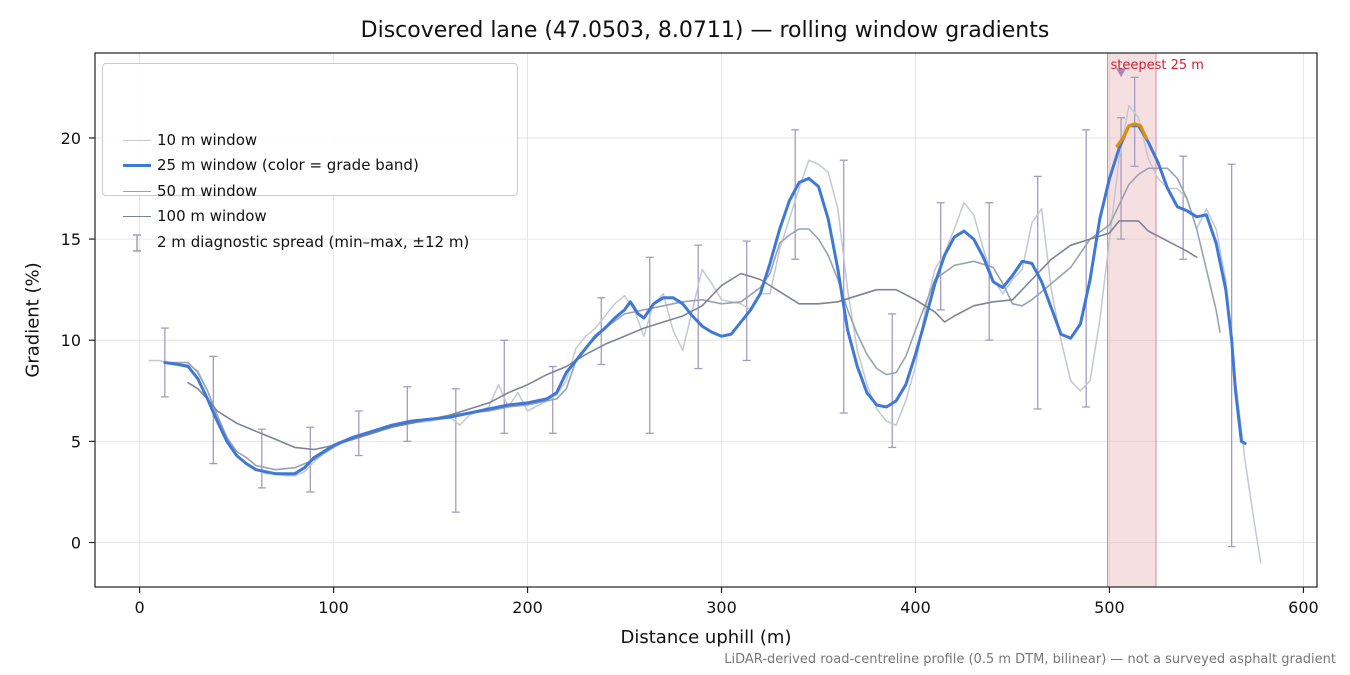  Describe the element at coordinates (33, 320) in the screenshot. I see `y-axis-label: Gradient (%)` at that location.